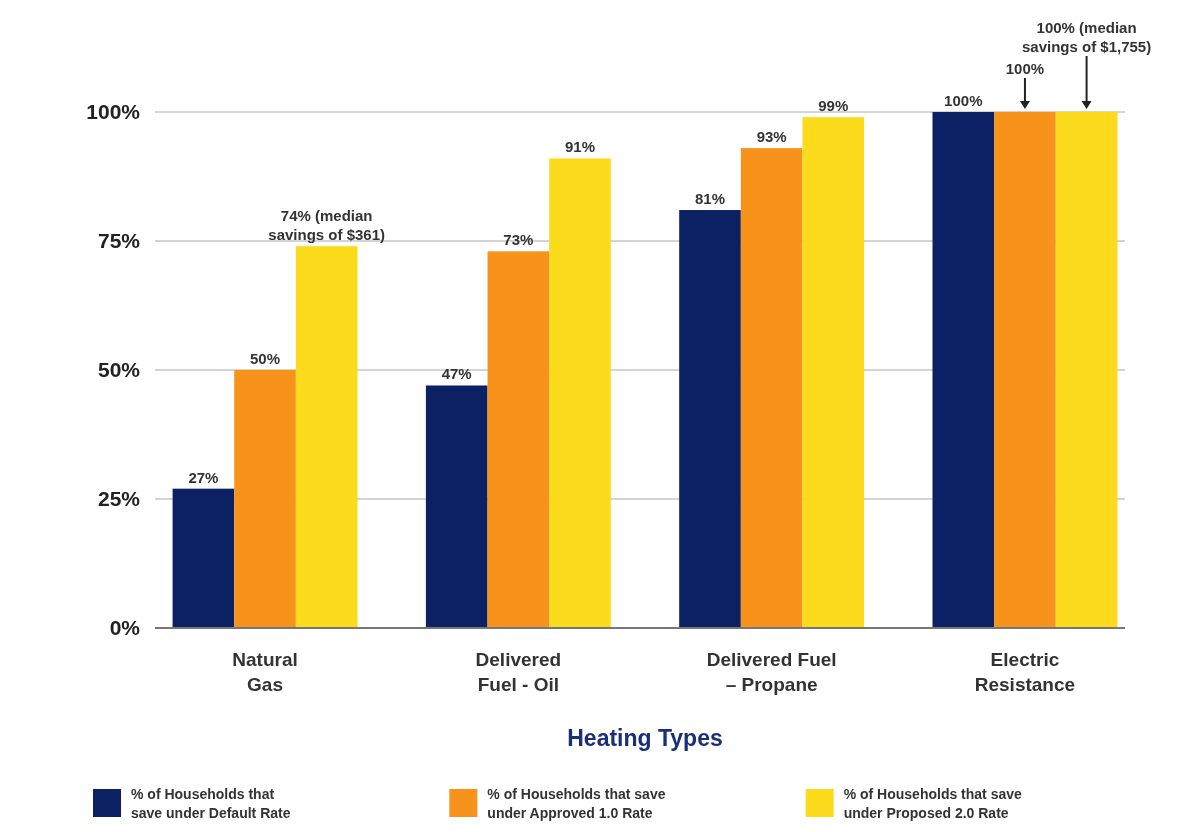  What do you see at coordinates (518, 672) in the screenshot?
I see `x-tick-label: Delivered Fuel - Oil` at bounding box center [518, 672].